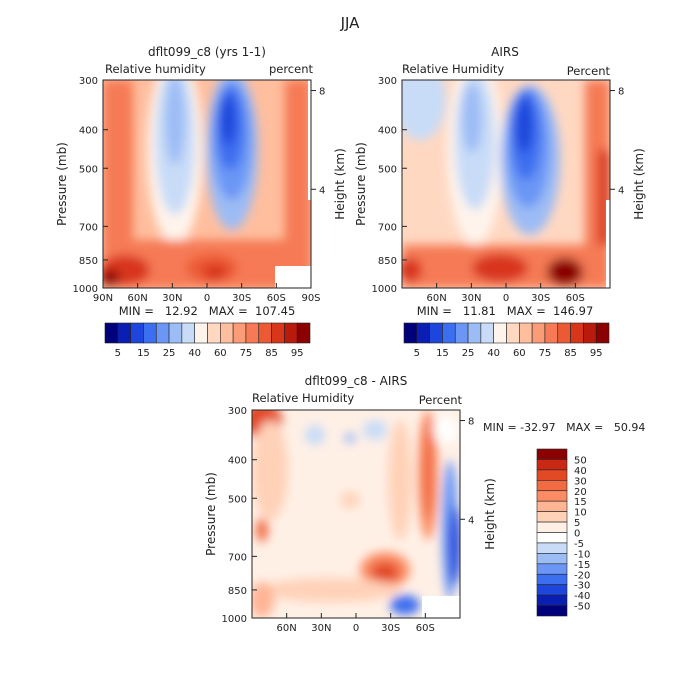 The width and height of the screenshot is (700, 700). Describe the element at coordinates (350, 23) in the screenshot. I see `figure-title: JJA` at that location.